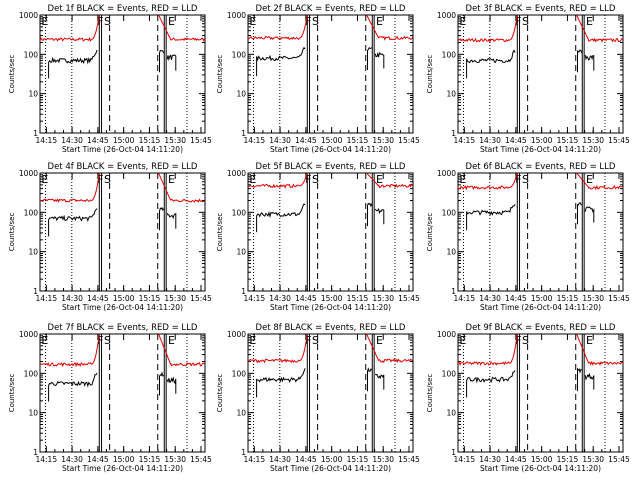 The image size is (640, 480). What do you see at coordinates (331, 9) in the screenshot?
I see `chart-title: Det 2f BLACK = Events, RED = LLD` at bounding box center [331, 9].